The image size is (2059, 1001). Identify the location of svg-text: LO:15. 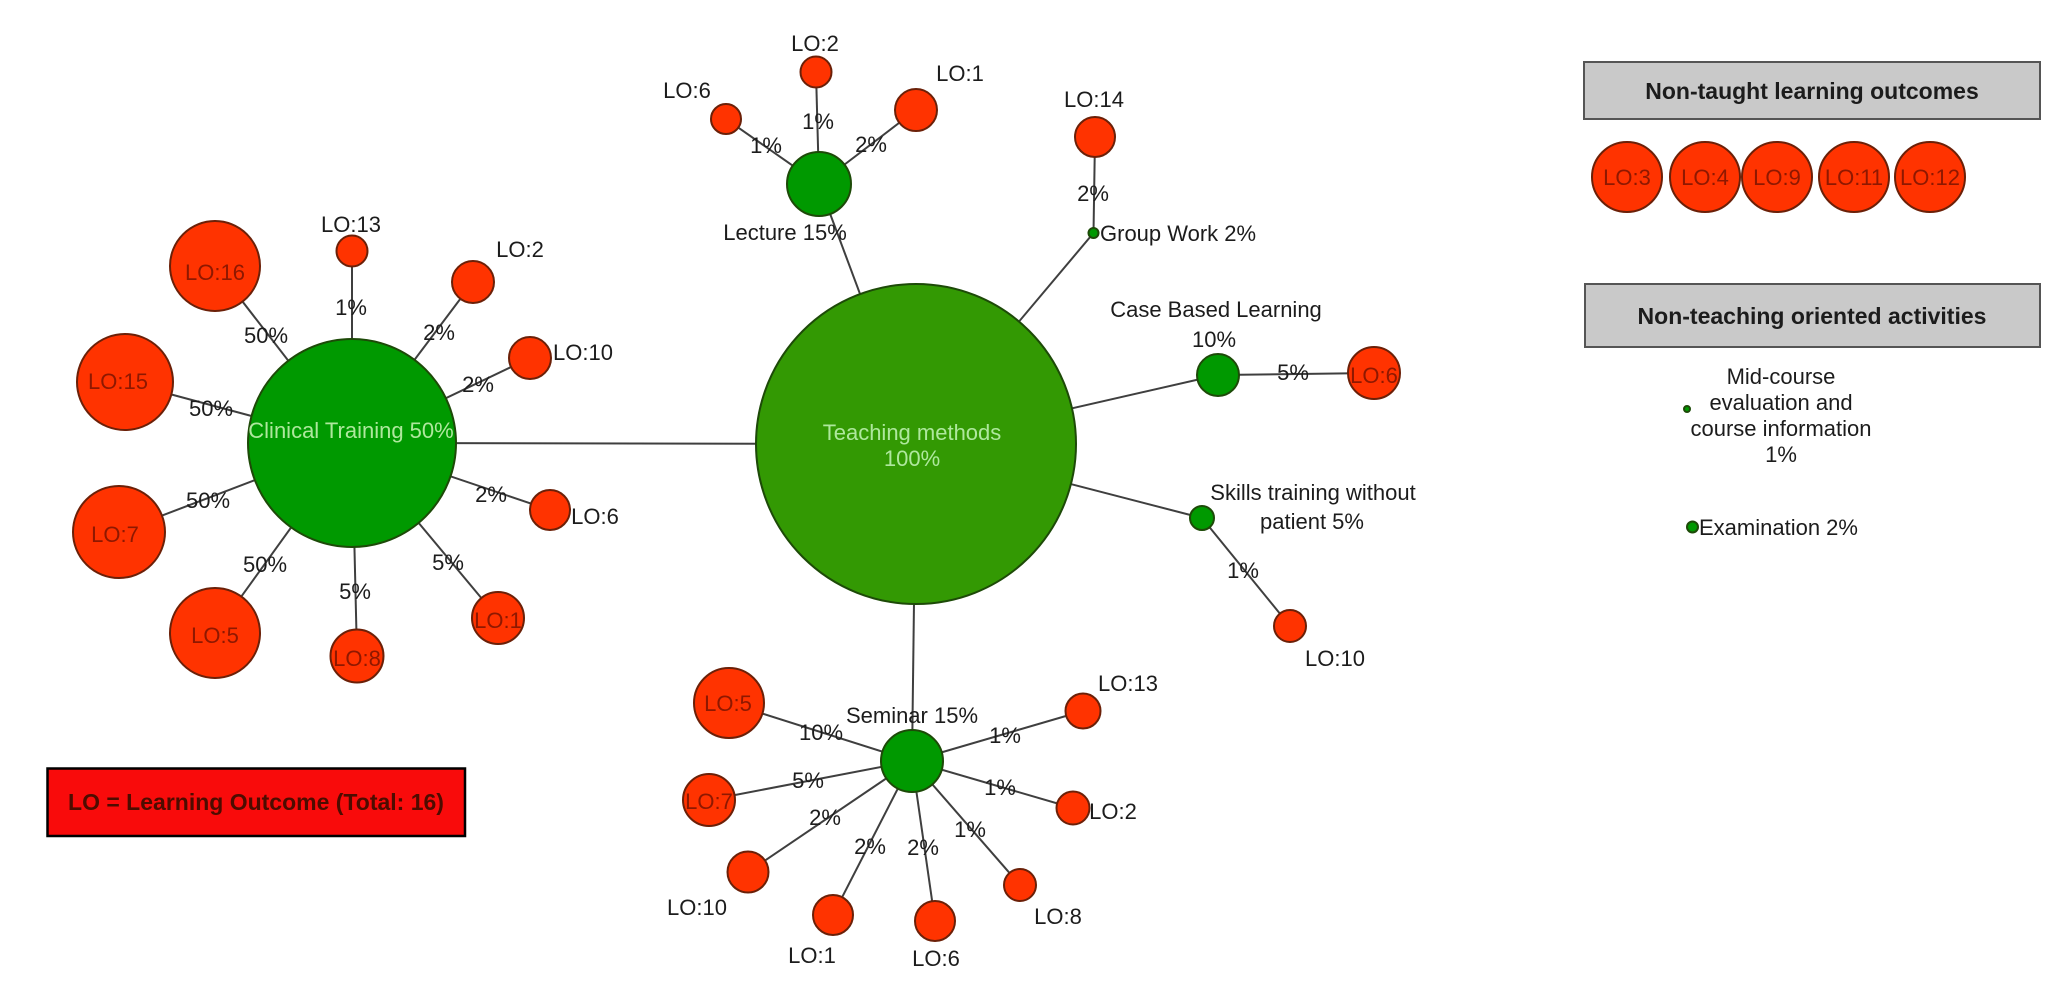
(118, 381).